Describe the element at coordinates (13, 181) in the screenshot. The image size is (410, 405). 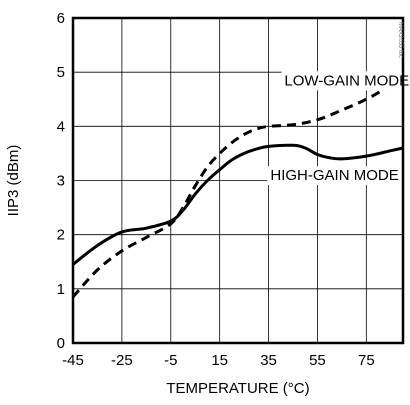
I see `y-axis-title: IIP3 (dBm)` at that location.